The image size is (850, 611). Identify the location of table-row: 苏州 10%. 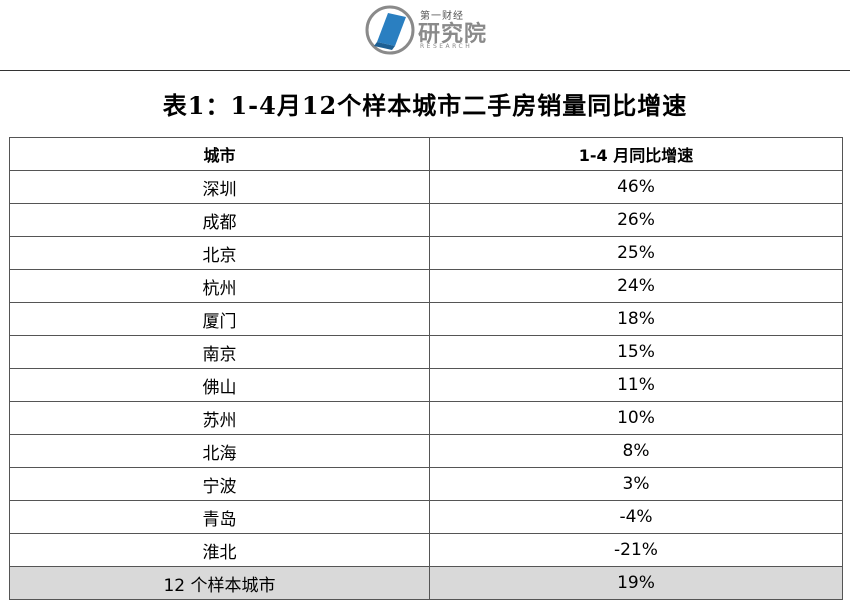
(426, 418).